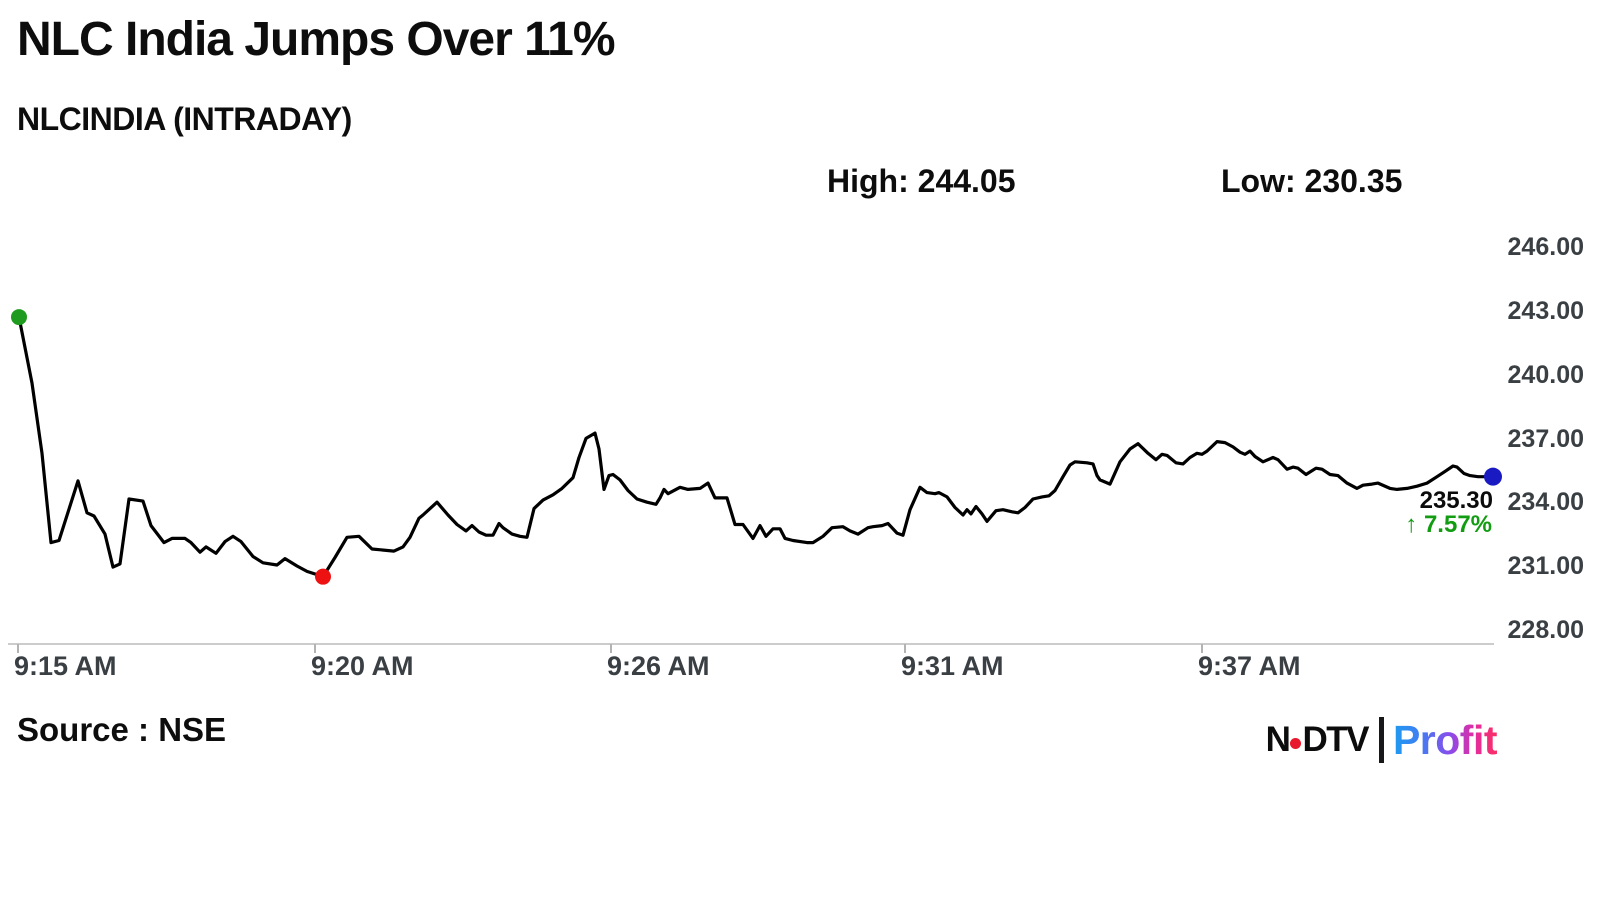  Describe the element at coordinates (1545, 374) in the screenshot. I see `y-axis-label: 240.00` at that location.